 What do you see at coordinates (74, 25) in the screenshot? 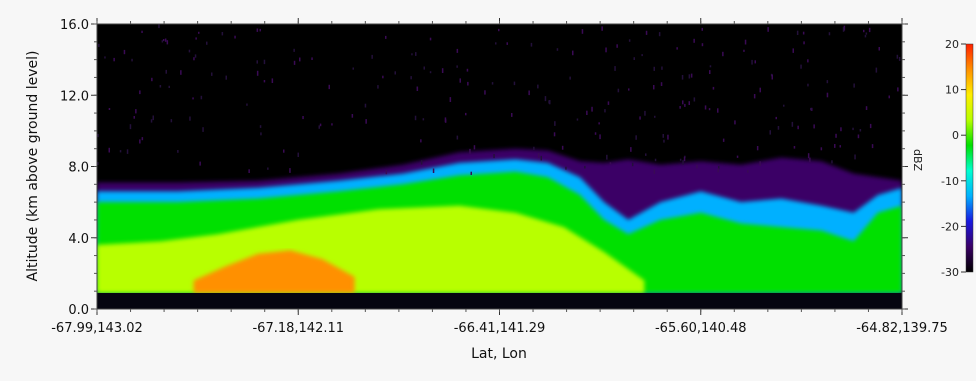
I see `y-tick-label: 16.0` at bounding box center [74, 25].